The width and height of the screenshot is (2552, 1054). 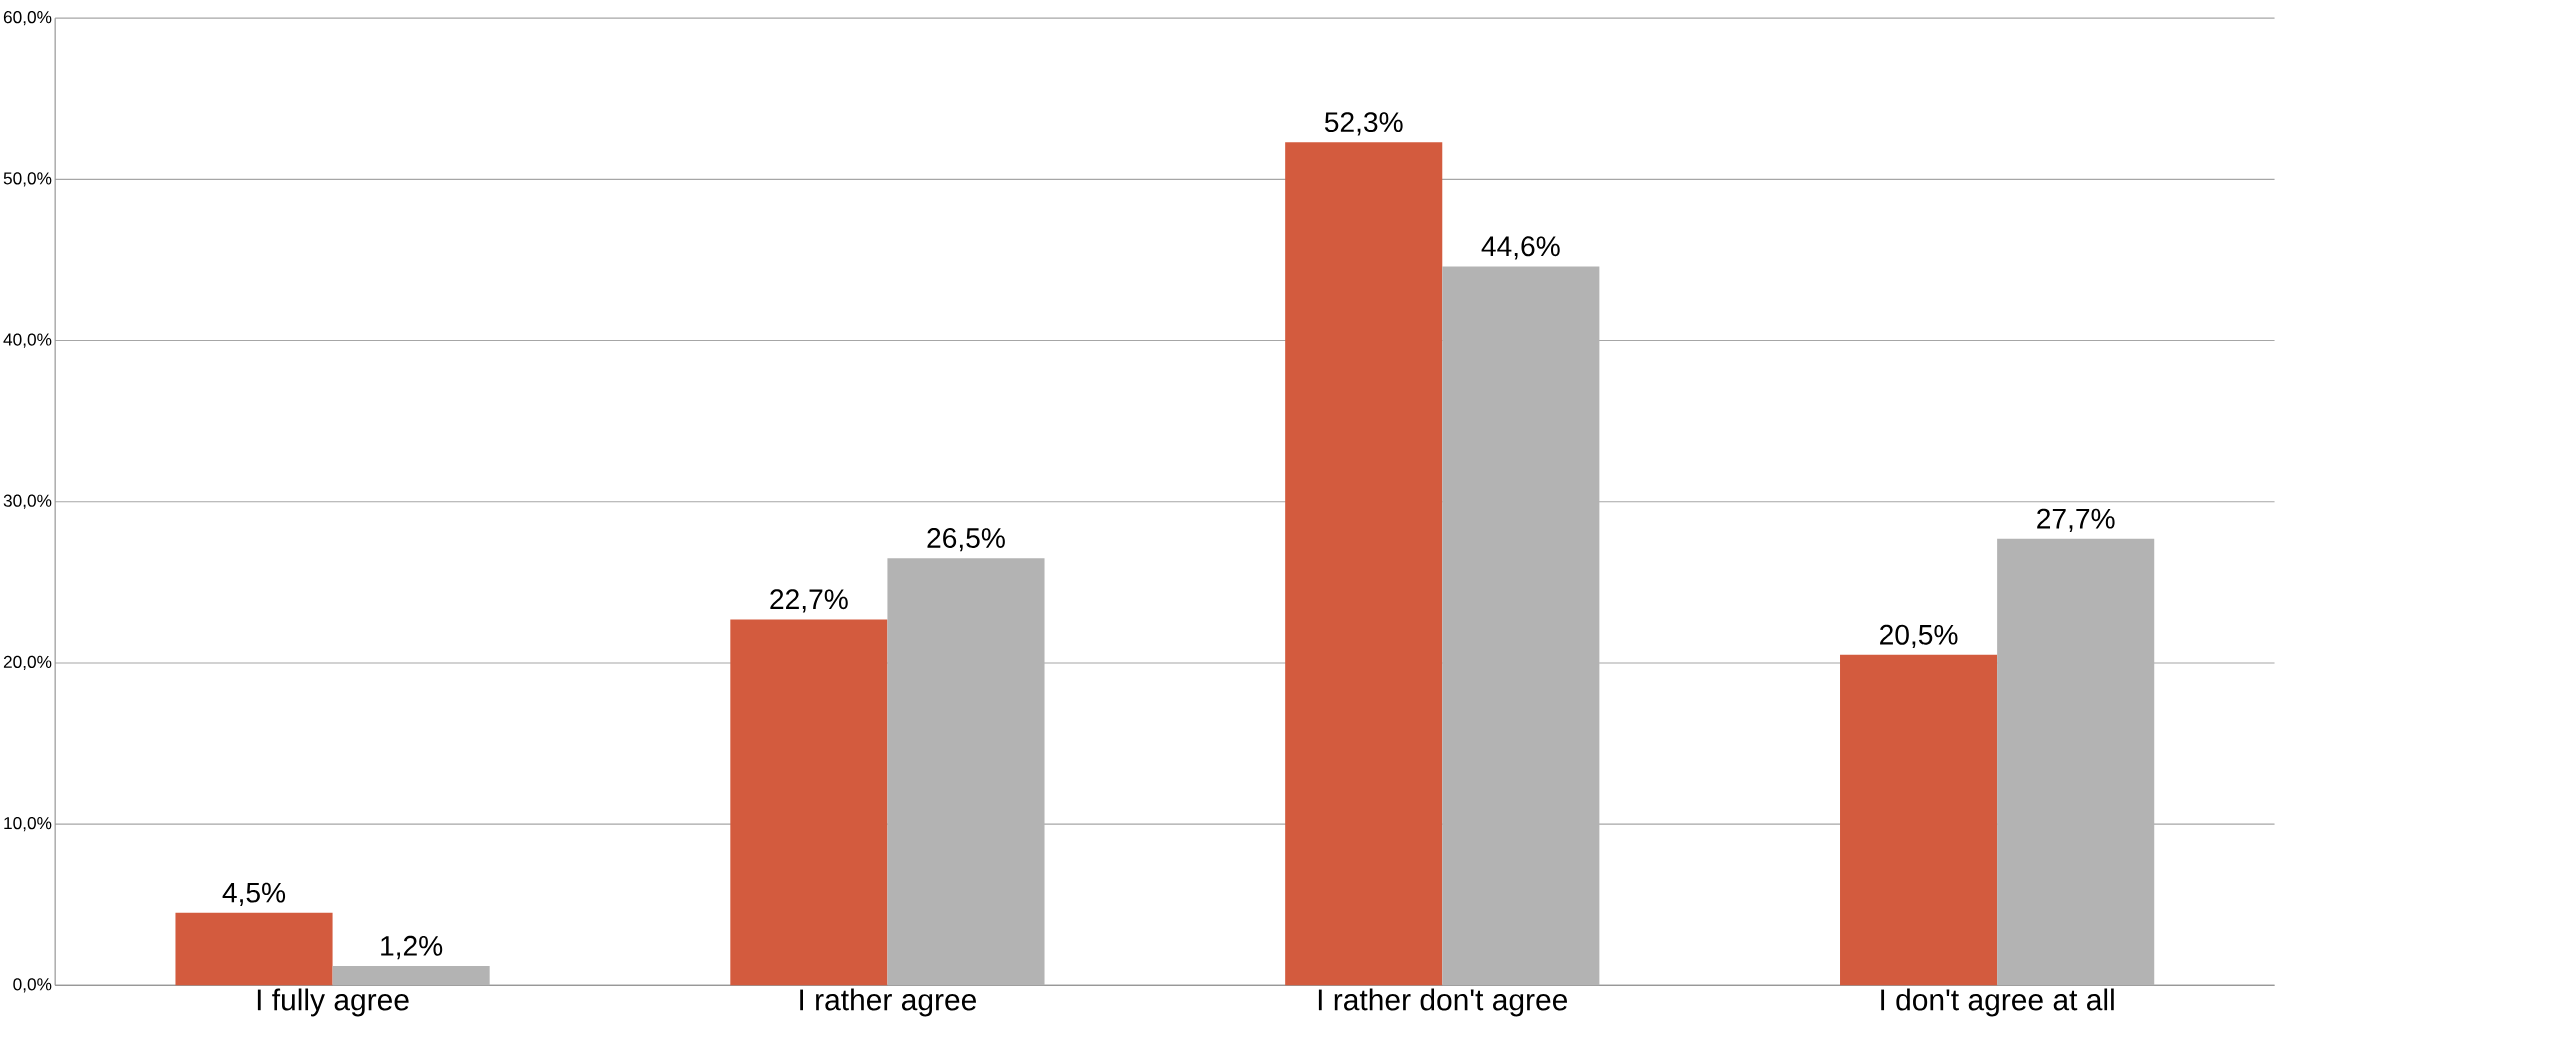 What do you see at coordinates (27, 18) in the screenshot?
I see `y-tick-label: 60,0%` at bounding box center [27, 18].